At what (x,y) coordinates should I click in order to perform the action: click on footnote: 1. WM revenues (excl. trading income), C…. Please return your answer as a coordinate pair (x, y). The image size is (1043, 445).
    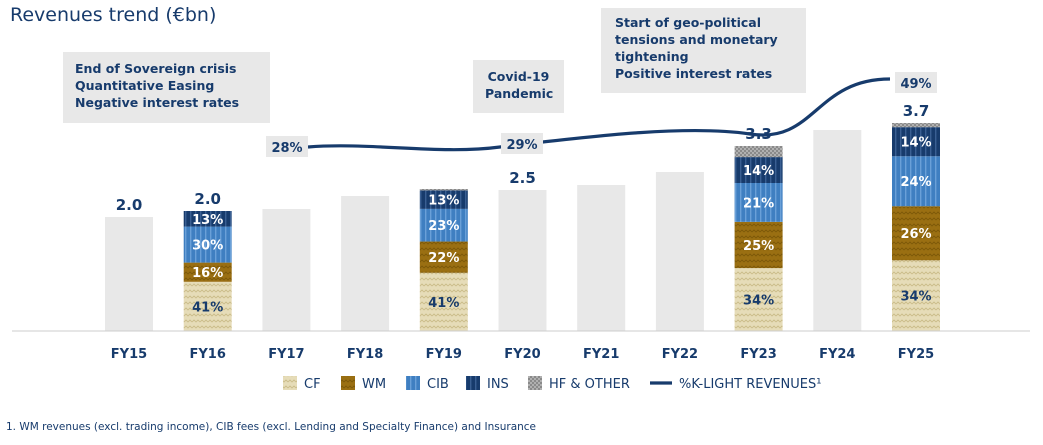
    Looking at the image, I should click on (271, 427).